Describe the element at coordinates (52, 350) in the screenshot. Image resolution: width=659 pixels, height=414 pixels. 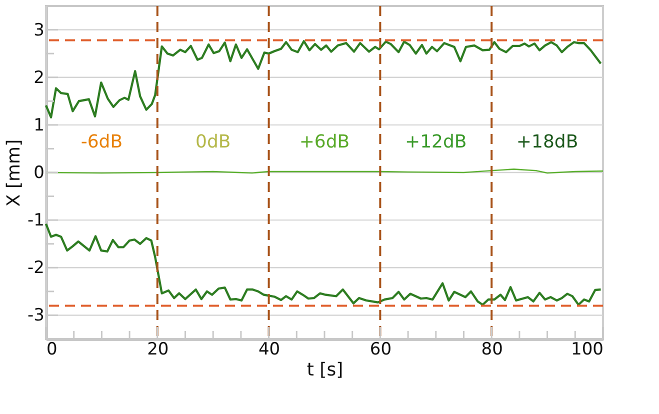
I see `x-tick-label: 0` at that location.